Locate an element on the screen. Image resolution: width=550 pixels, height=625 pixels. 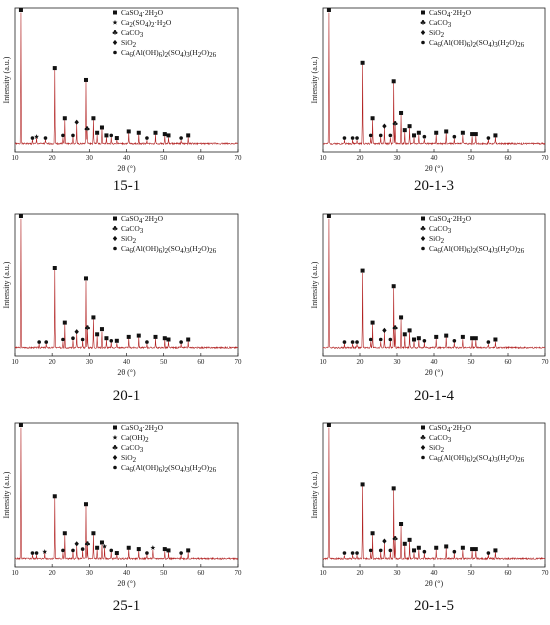
xrd-trace is located at coordinates (126, 494).